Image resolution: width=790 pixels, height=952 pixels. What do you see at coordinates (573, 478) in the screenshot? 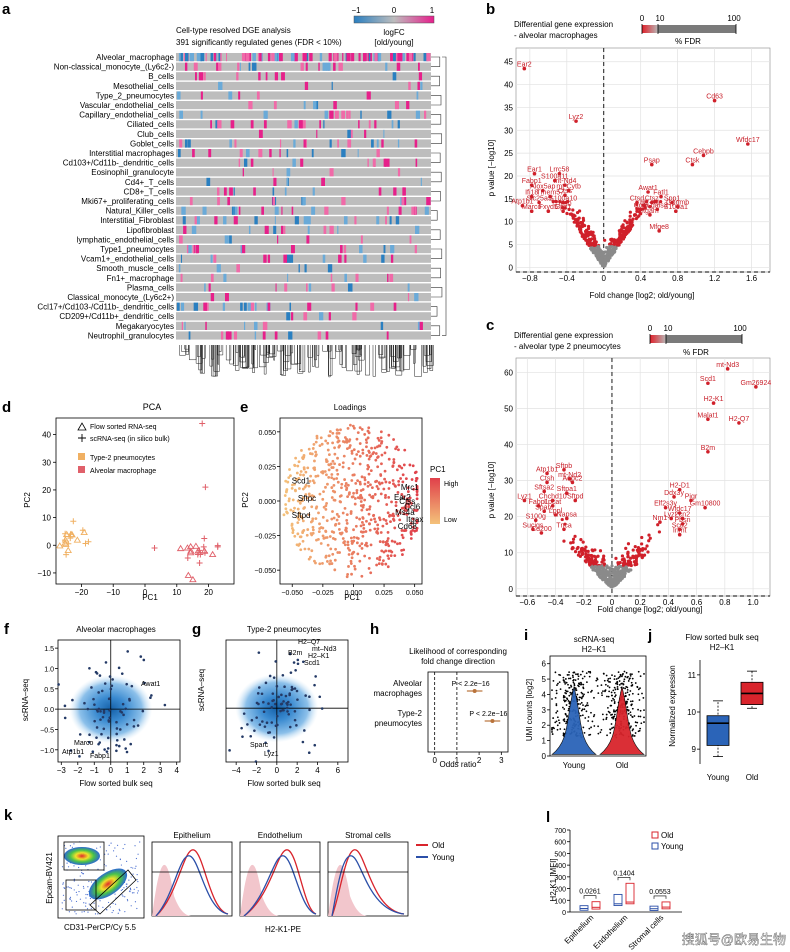
I see `gene-label: Aqpc2` at bounding box center [573, 478].